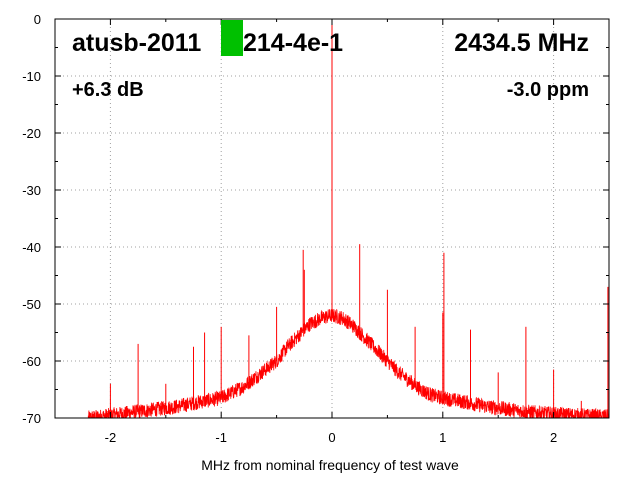 This screenshot has height=480, width=640. Describe the element at coordinates (548, 90) in the screenshot. I see `offset-label: -3.0 ppm` at that location.